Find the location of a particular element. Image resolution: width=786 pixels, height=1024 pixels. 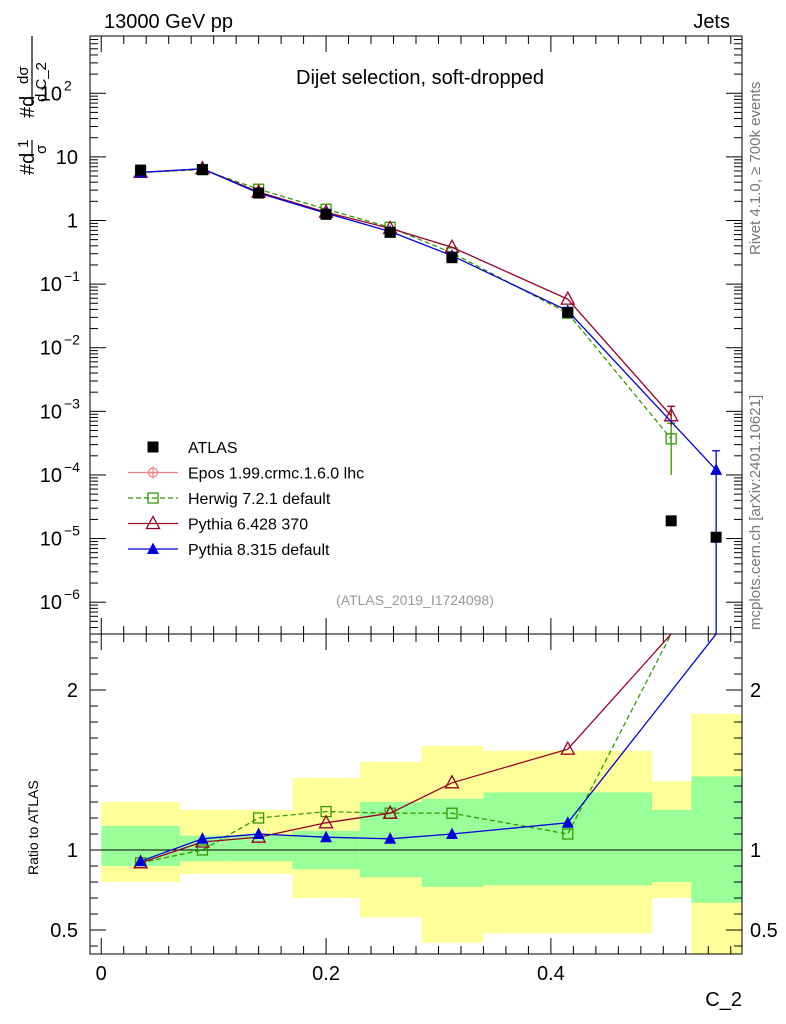

ratio-y-tick-label-right: 0.5 is located at coordinates (764, 931).